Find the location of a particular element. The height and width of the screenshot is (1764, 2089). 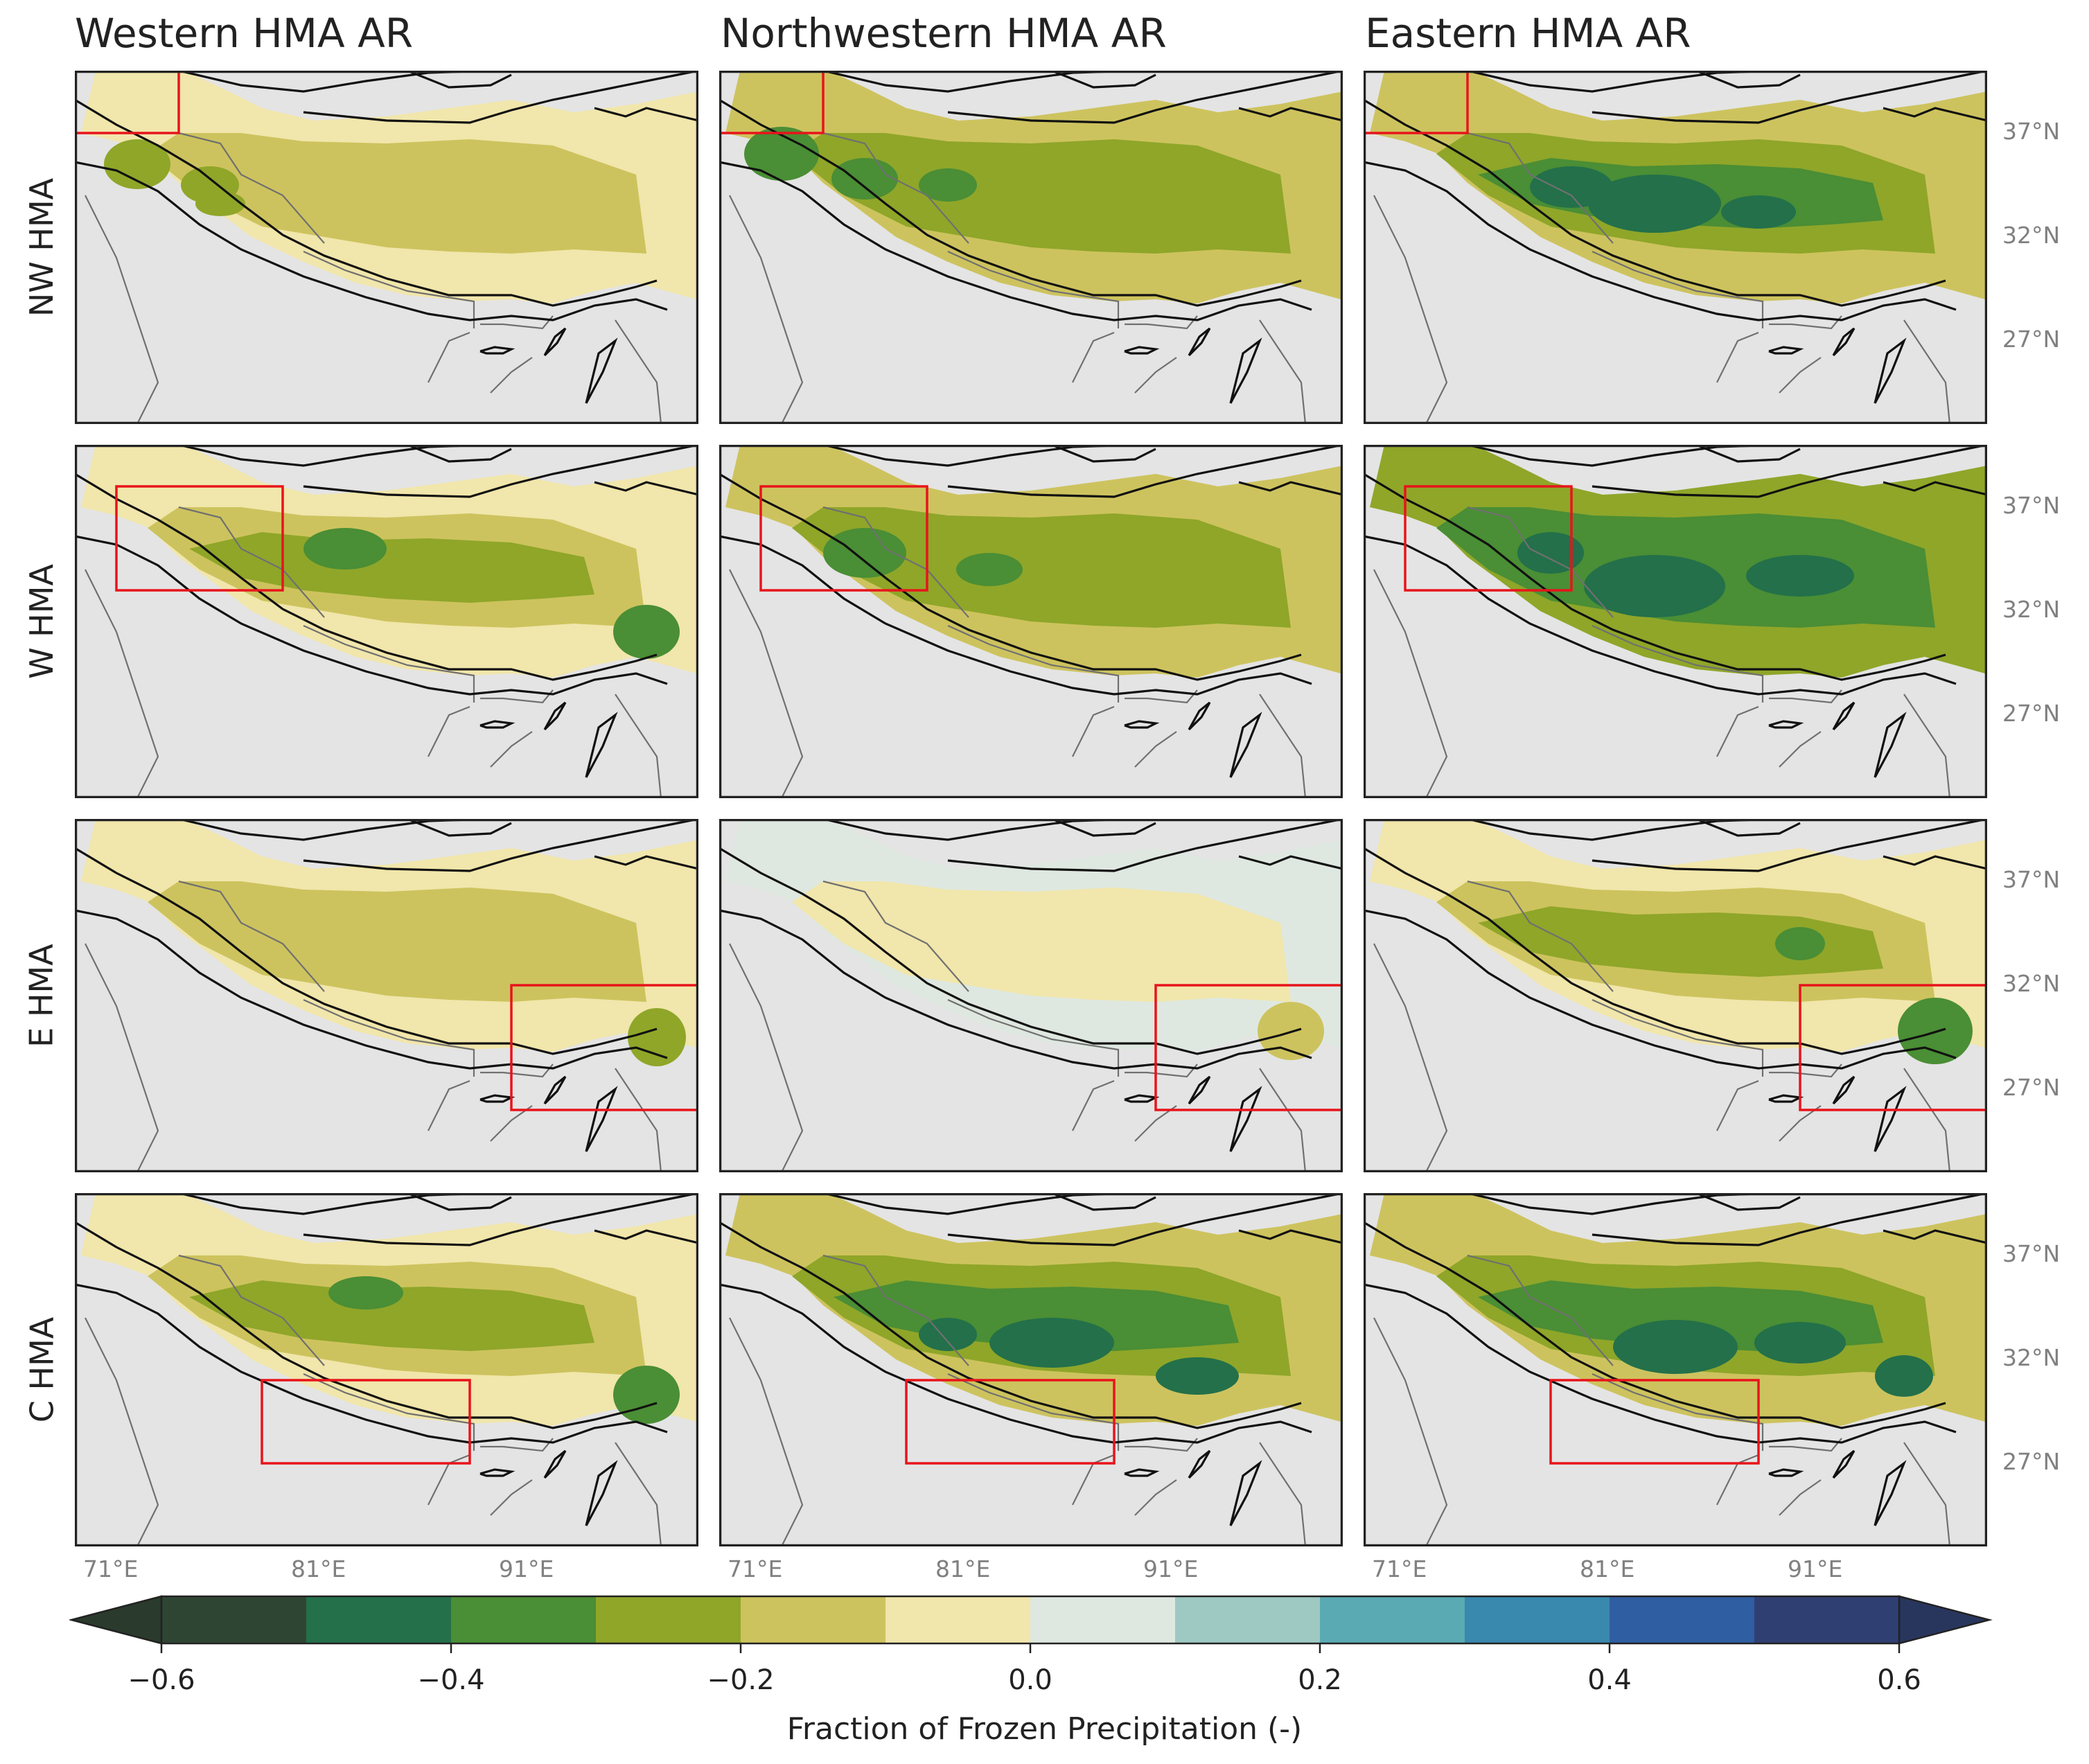

colorbar-tick: −0.6 is located at coordinates (161, 1680).